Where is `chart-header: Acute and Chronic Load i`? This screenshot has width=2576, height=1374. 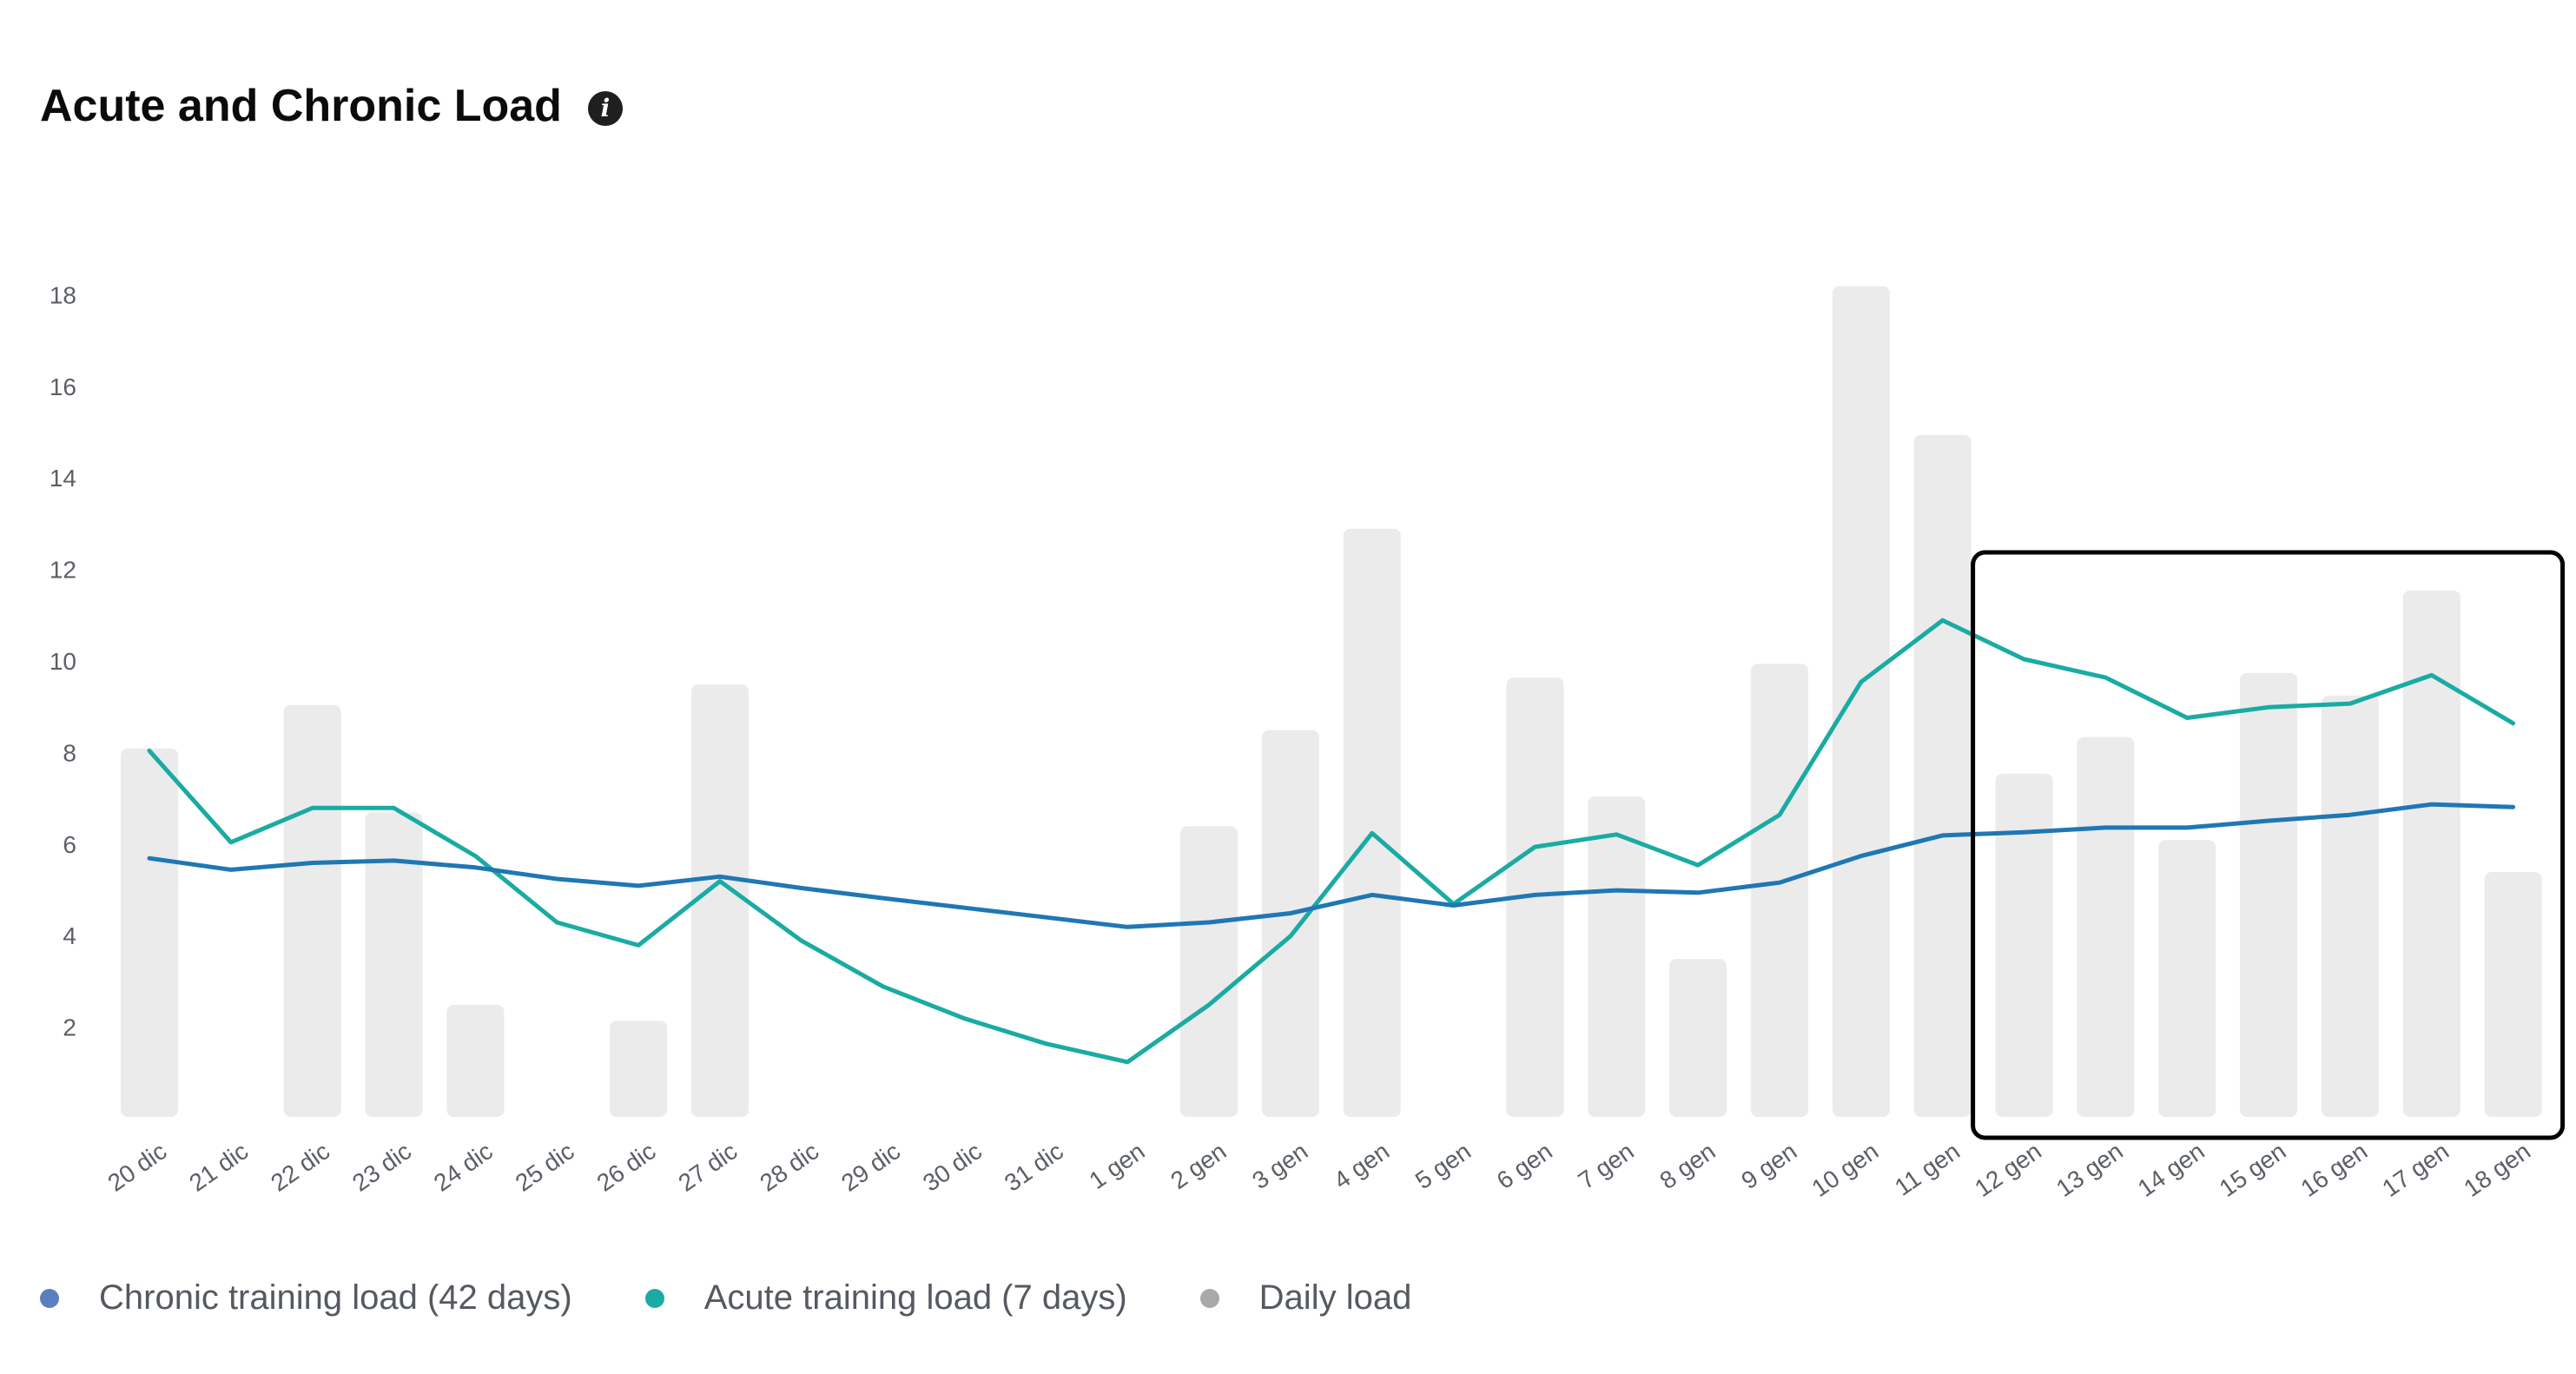 chart-header: Acute and Chronic Load i is located at coordinates (332, 106).